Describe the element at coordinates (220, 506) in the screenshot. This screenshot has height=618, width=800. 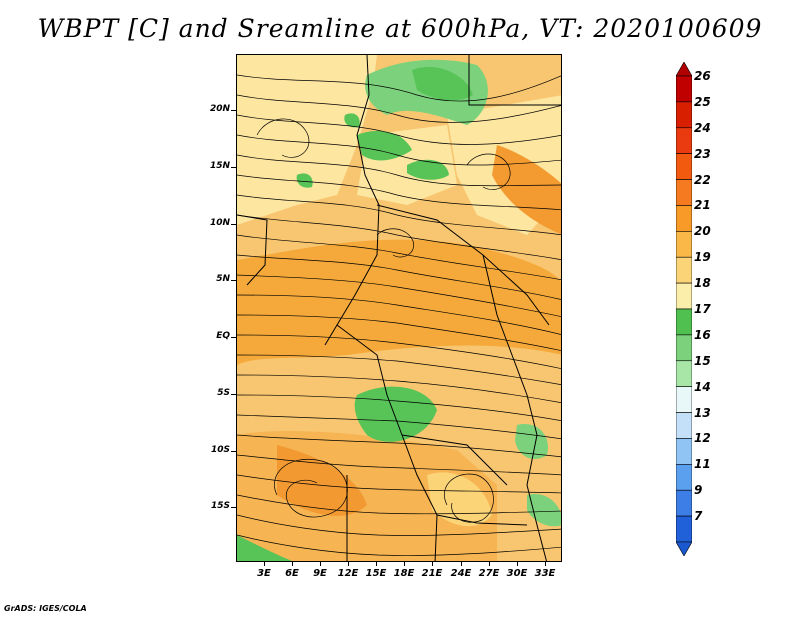
I see `lat-label: 15S` at that location.